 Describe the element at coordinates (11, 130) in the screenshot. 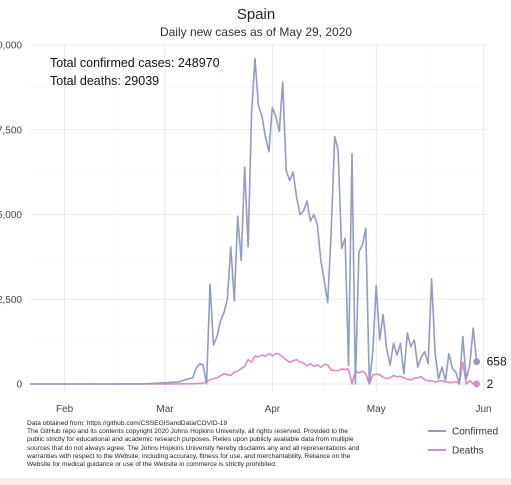

I see `y-tick-label: 7,500` at that location.